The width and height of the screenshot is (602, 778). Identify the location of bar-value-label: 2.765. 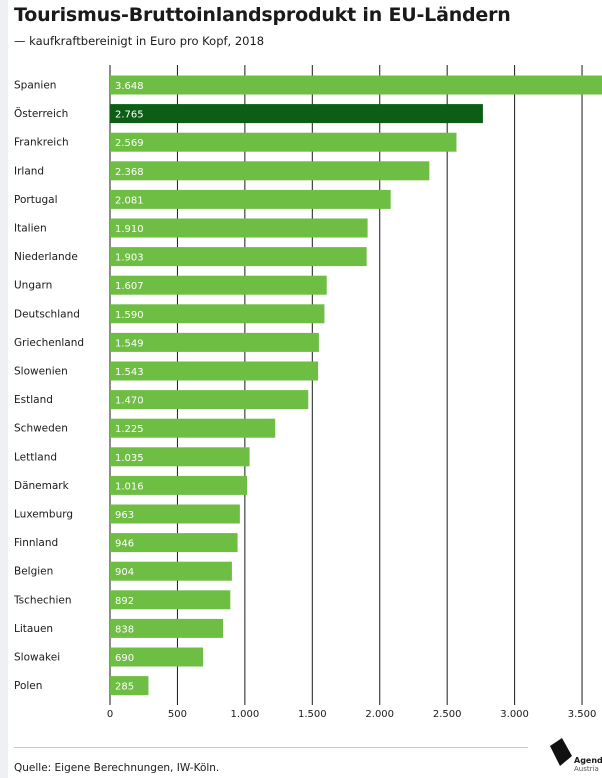
(129, 115).